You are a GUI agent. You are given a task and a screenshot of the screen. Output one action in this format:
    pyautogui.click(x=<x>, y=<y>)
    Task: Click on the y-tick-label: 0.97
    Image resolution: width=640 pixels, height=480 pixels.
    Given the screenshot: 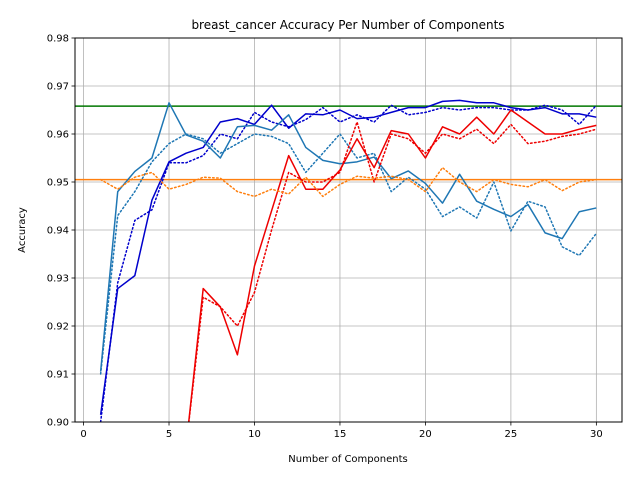 What is the action you would take?
    pyautogui.click(x=58, y=87)
    